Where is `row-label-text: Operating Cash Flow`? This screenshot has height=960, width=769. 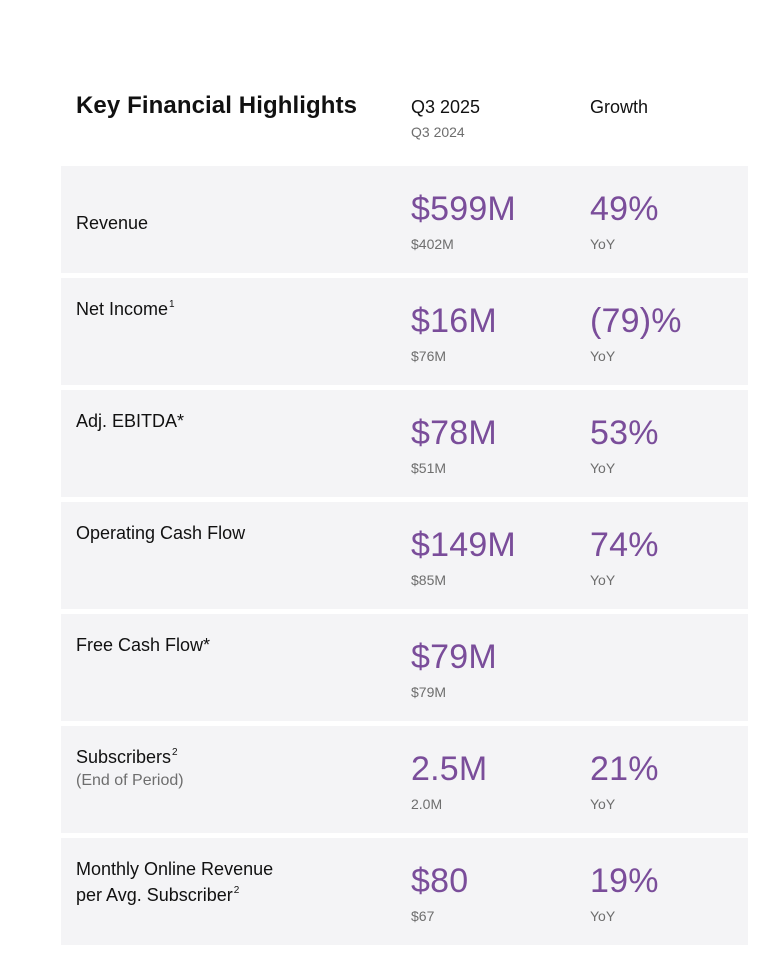
row-label-text: Operating Cash Flow is located at coordinates (161, 533).